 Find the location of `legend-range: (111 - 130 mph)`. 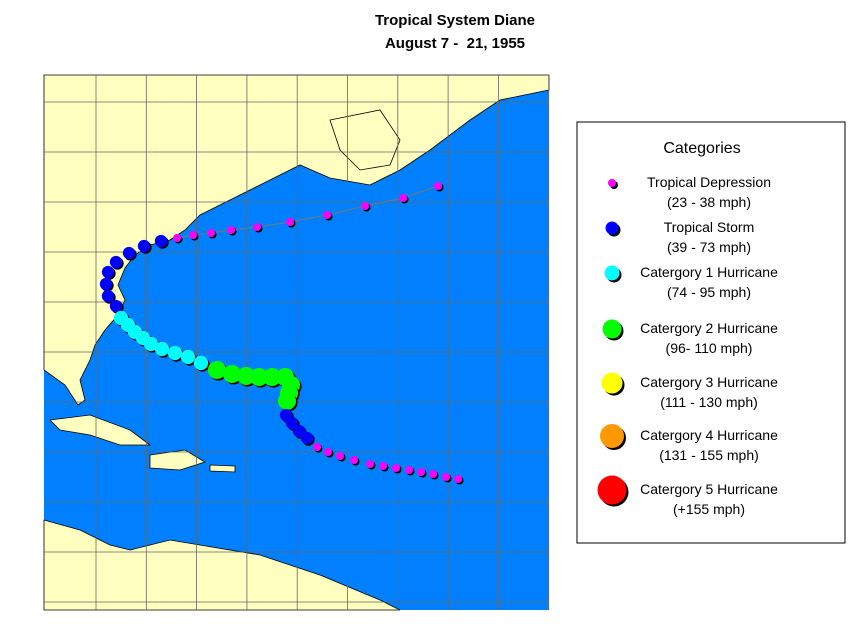

legend-range: (111 - 130 mph) is located at coordinates (709, 402).